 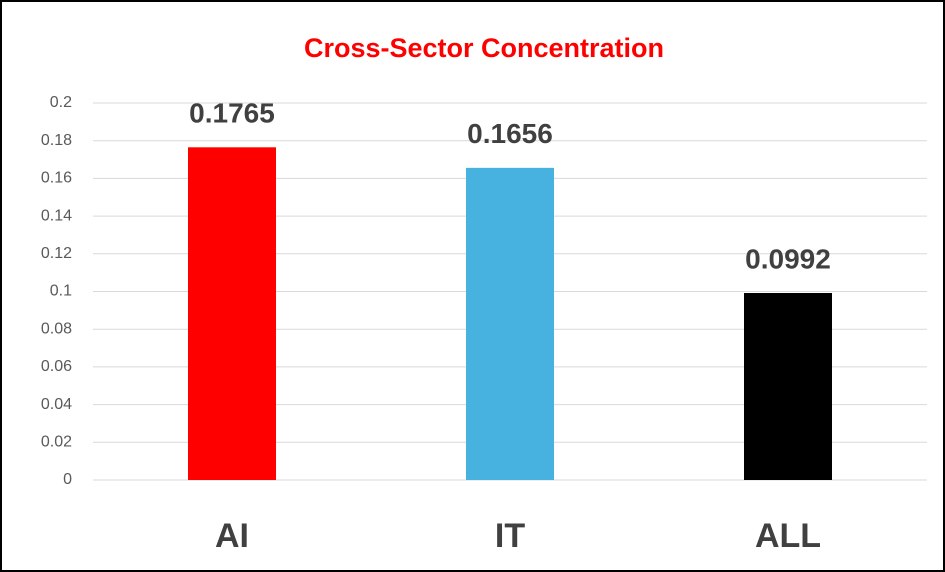 I want to click on x-tick-label: AI, so click(x=232, y=536).